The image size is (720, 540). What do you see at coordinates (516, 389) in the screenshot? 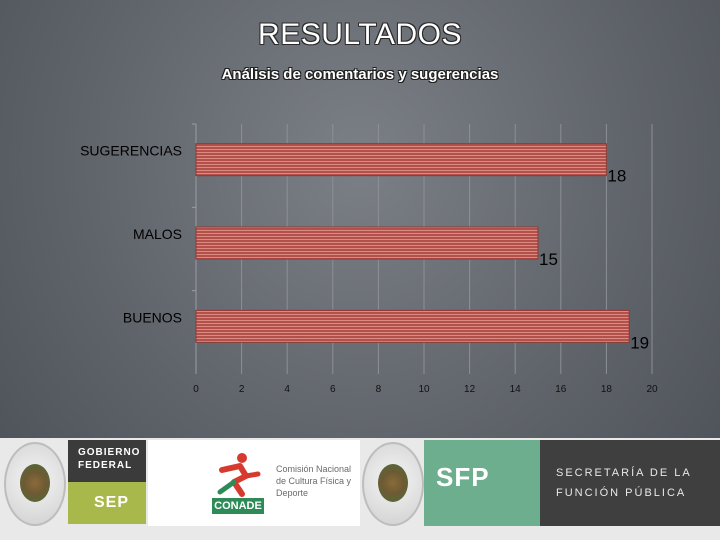
I see `x-tick-label-14: 14` at bounding box center [516, 389].